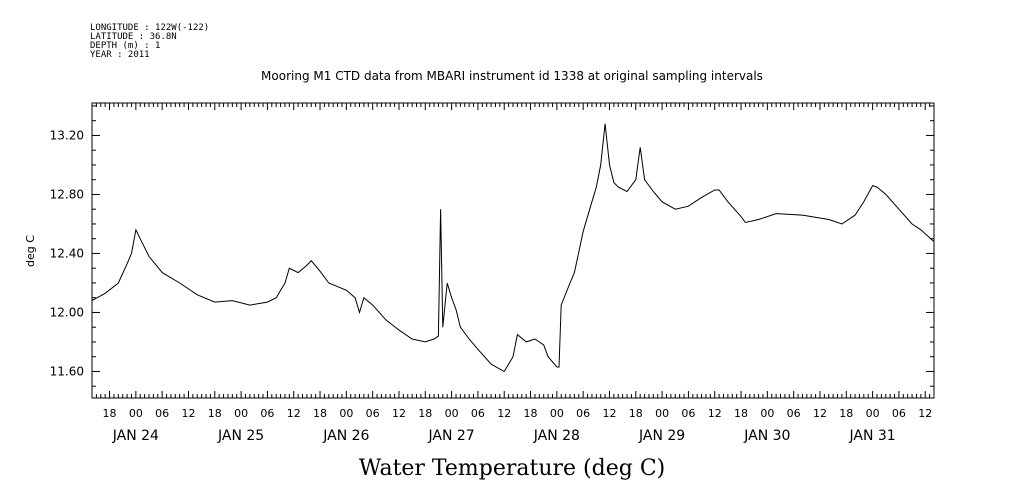 This screenshot has height=504, width=1009. I want to click on y-tick-labels: 11.60 12.00 12.40 12.80 13.20, so click(67, 253).